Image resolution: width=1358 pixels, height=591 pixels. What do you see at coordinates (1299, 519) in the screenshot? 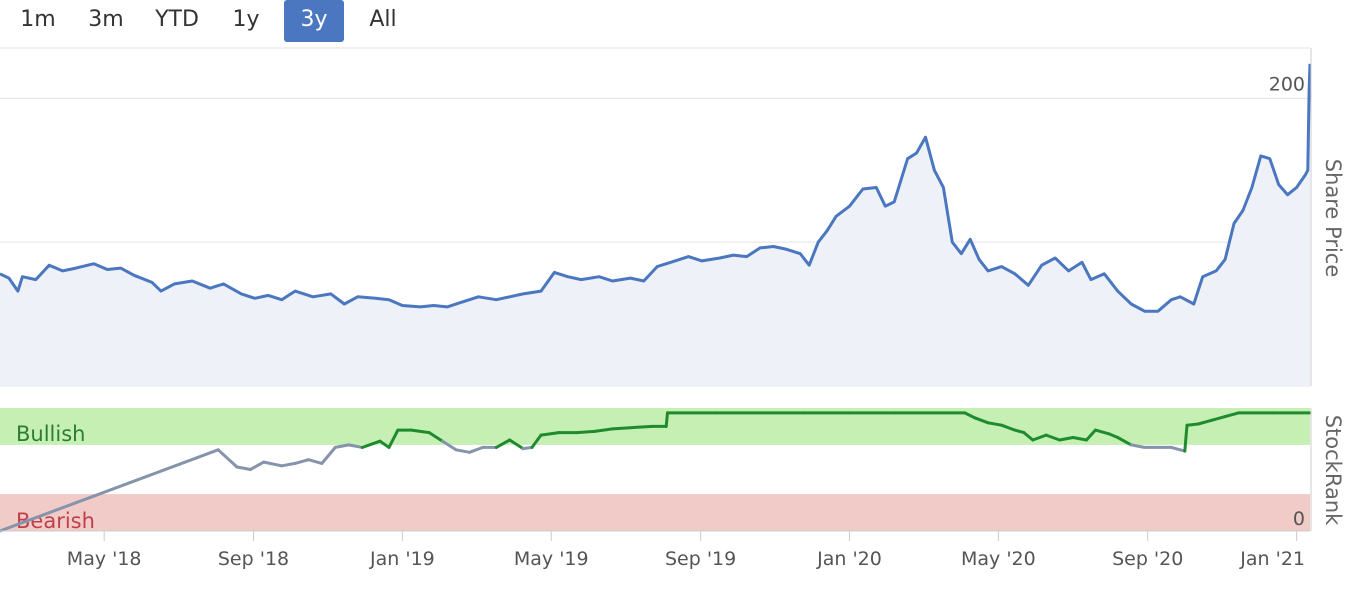
I see `stockrank-y-tick-label: 0` at bounding box center [1299, 519].